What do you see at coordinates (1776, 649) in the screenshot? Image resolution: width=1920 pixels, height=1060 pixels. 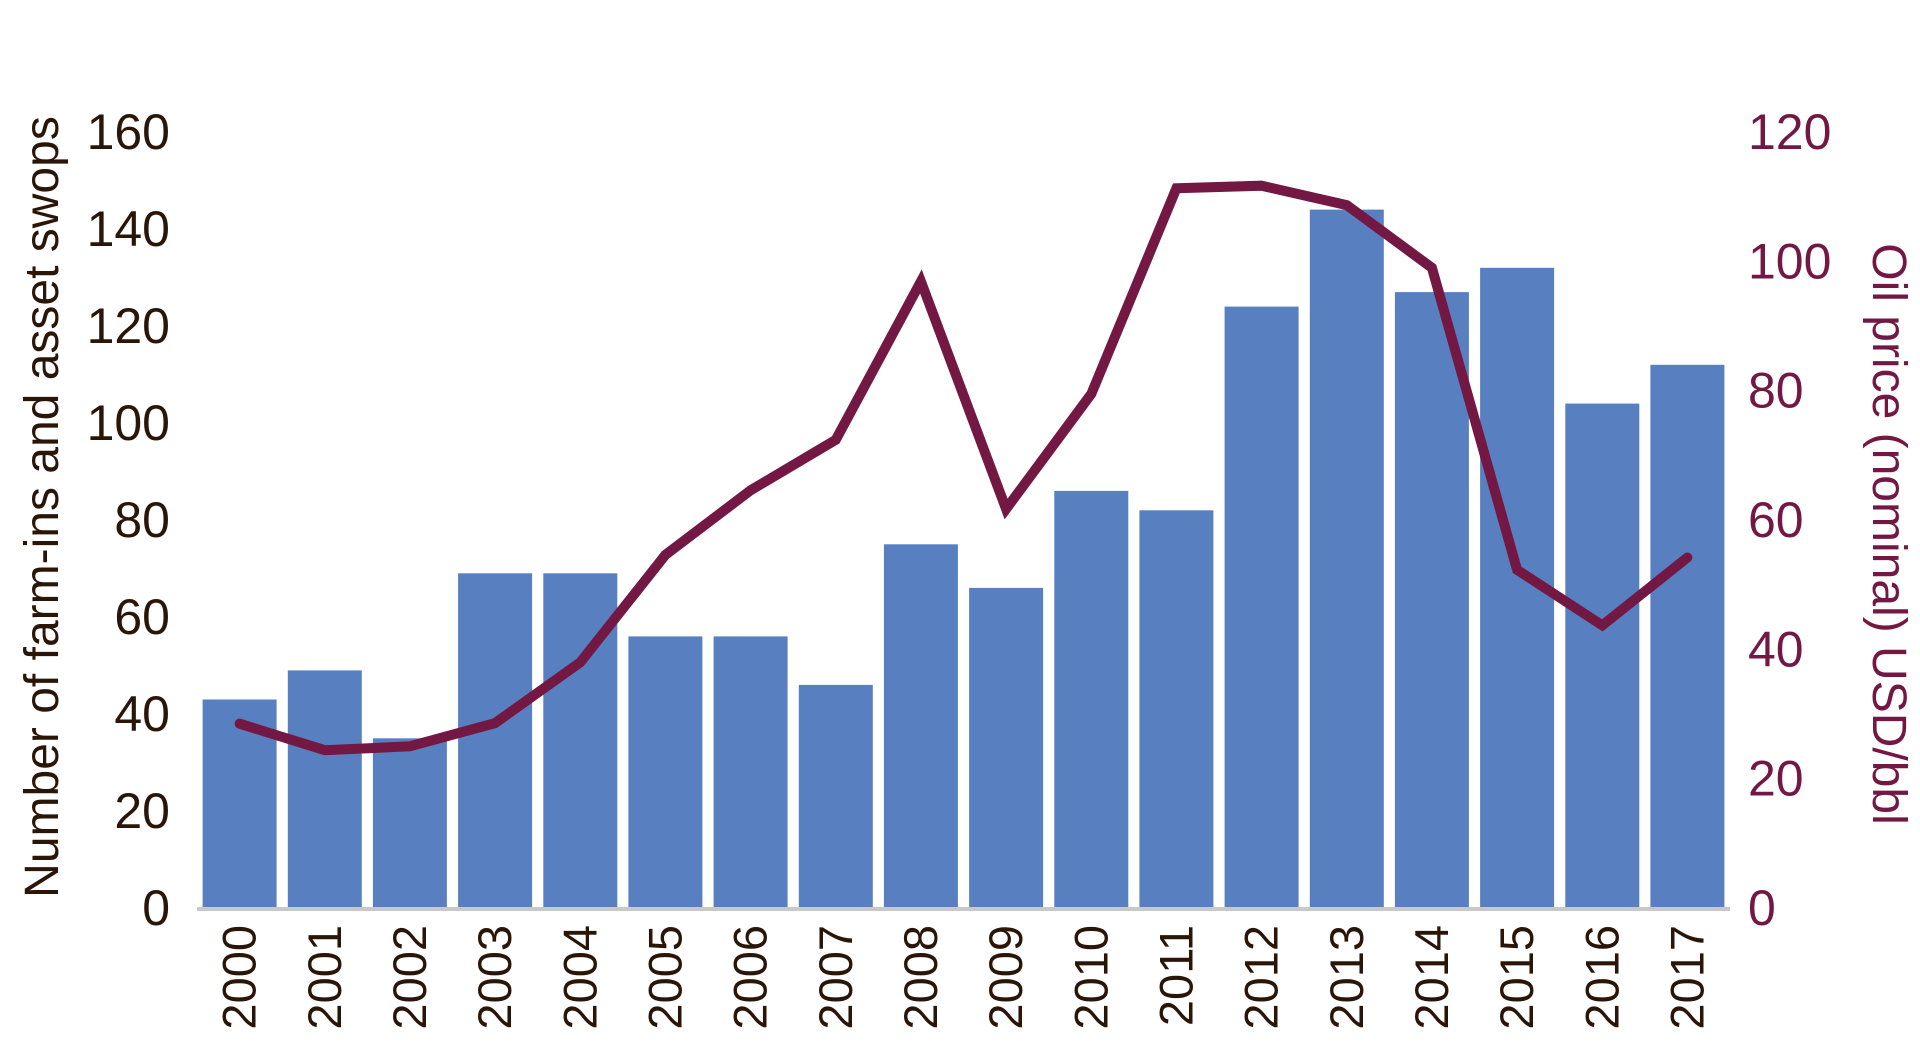 I see `right-tick-label: 40` at bounding box center [1776, 649].